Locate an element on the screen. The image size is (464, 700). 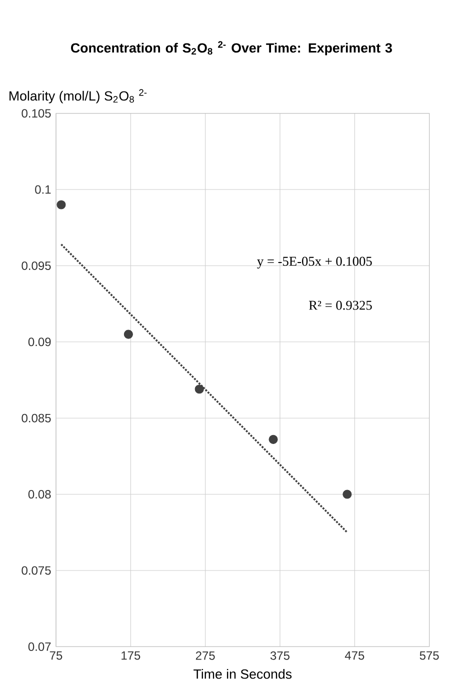
y-tick-label: 0.07 is located at coordinates (39, 646).